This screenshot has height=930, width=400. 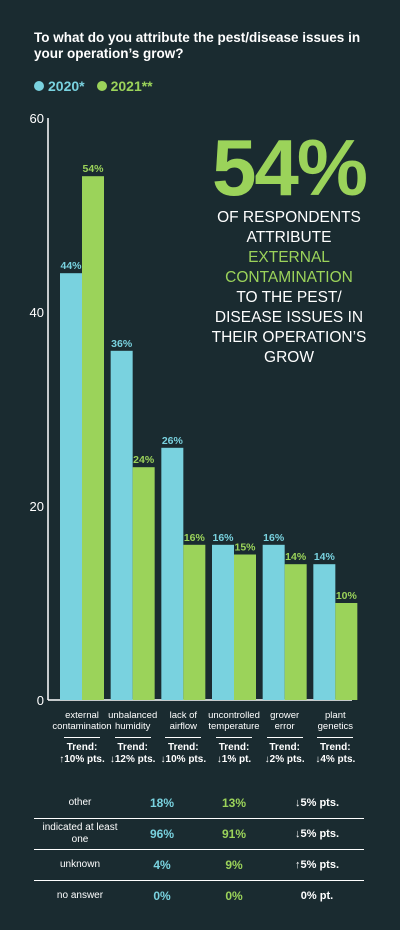 What do you see at coordinates (347, 596) in the screenshot?
I see `data-label: 10%` at bounding box center [347, 596].